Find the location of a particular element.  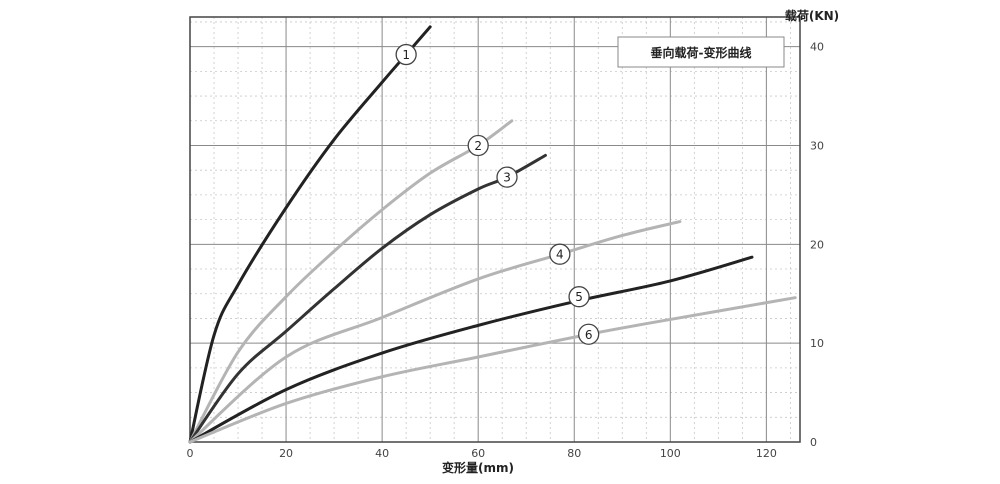

y-tick-label: 10 is located at coordinates (817, 343).